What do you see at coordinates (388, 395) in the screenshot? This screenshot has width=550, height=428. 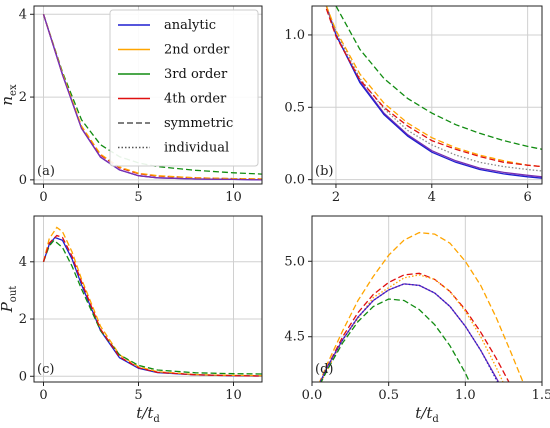 I see `x-tick-label: 0.5` at bounding box center [388, 395].